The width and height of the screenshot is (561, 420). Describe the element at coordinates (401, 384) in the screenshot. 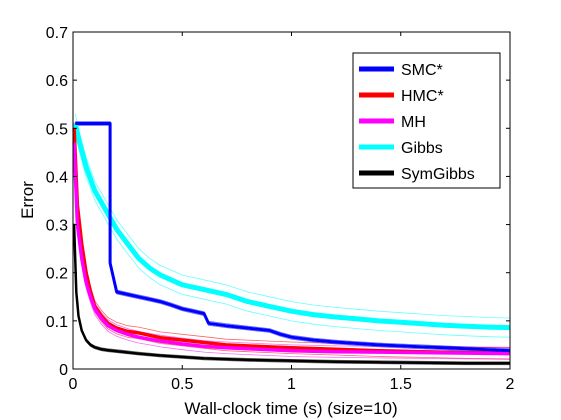

I see `x-tick-label: 1.5` at that location.